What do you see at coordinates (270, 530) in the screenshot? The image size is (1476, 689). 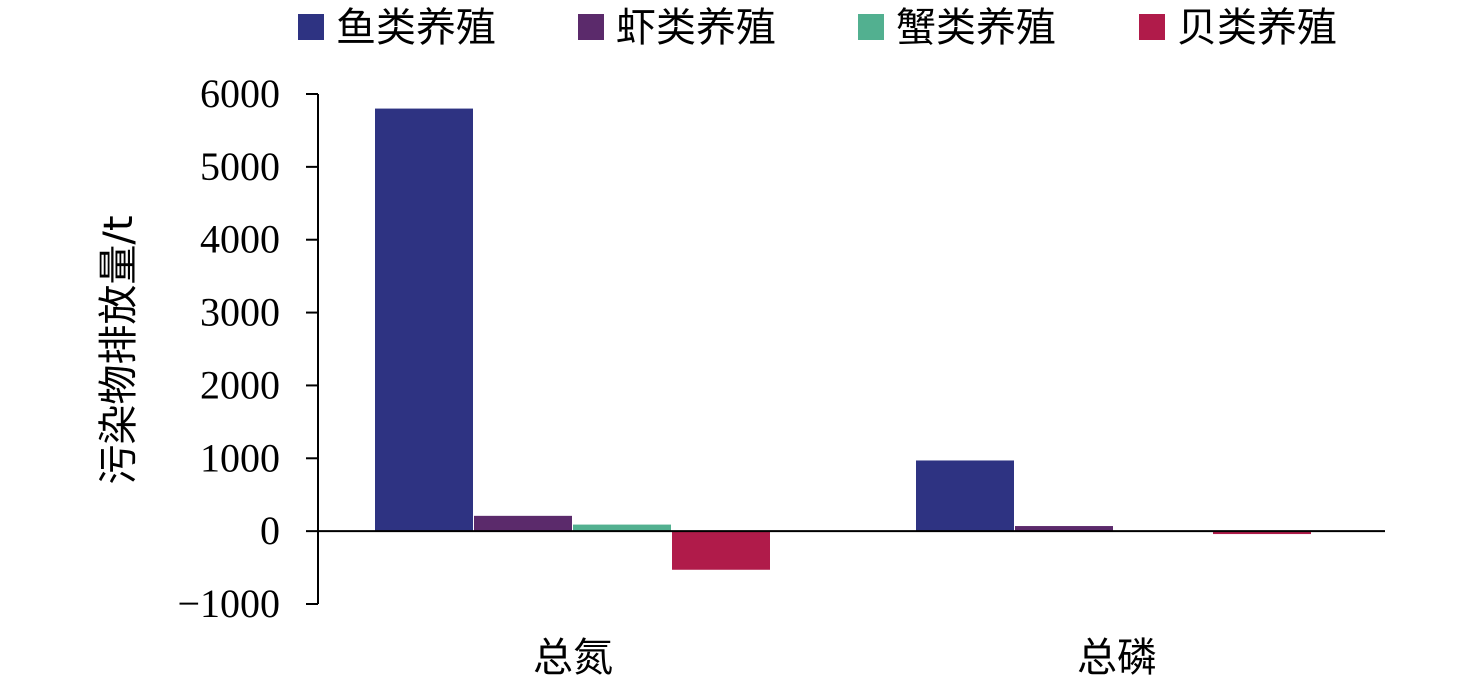 I see `y-tick-label: 0` at bounding box center [270, 530].